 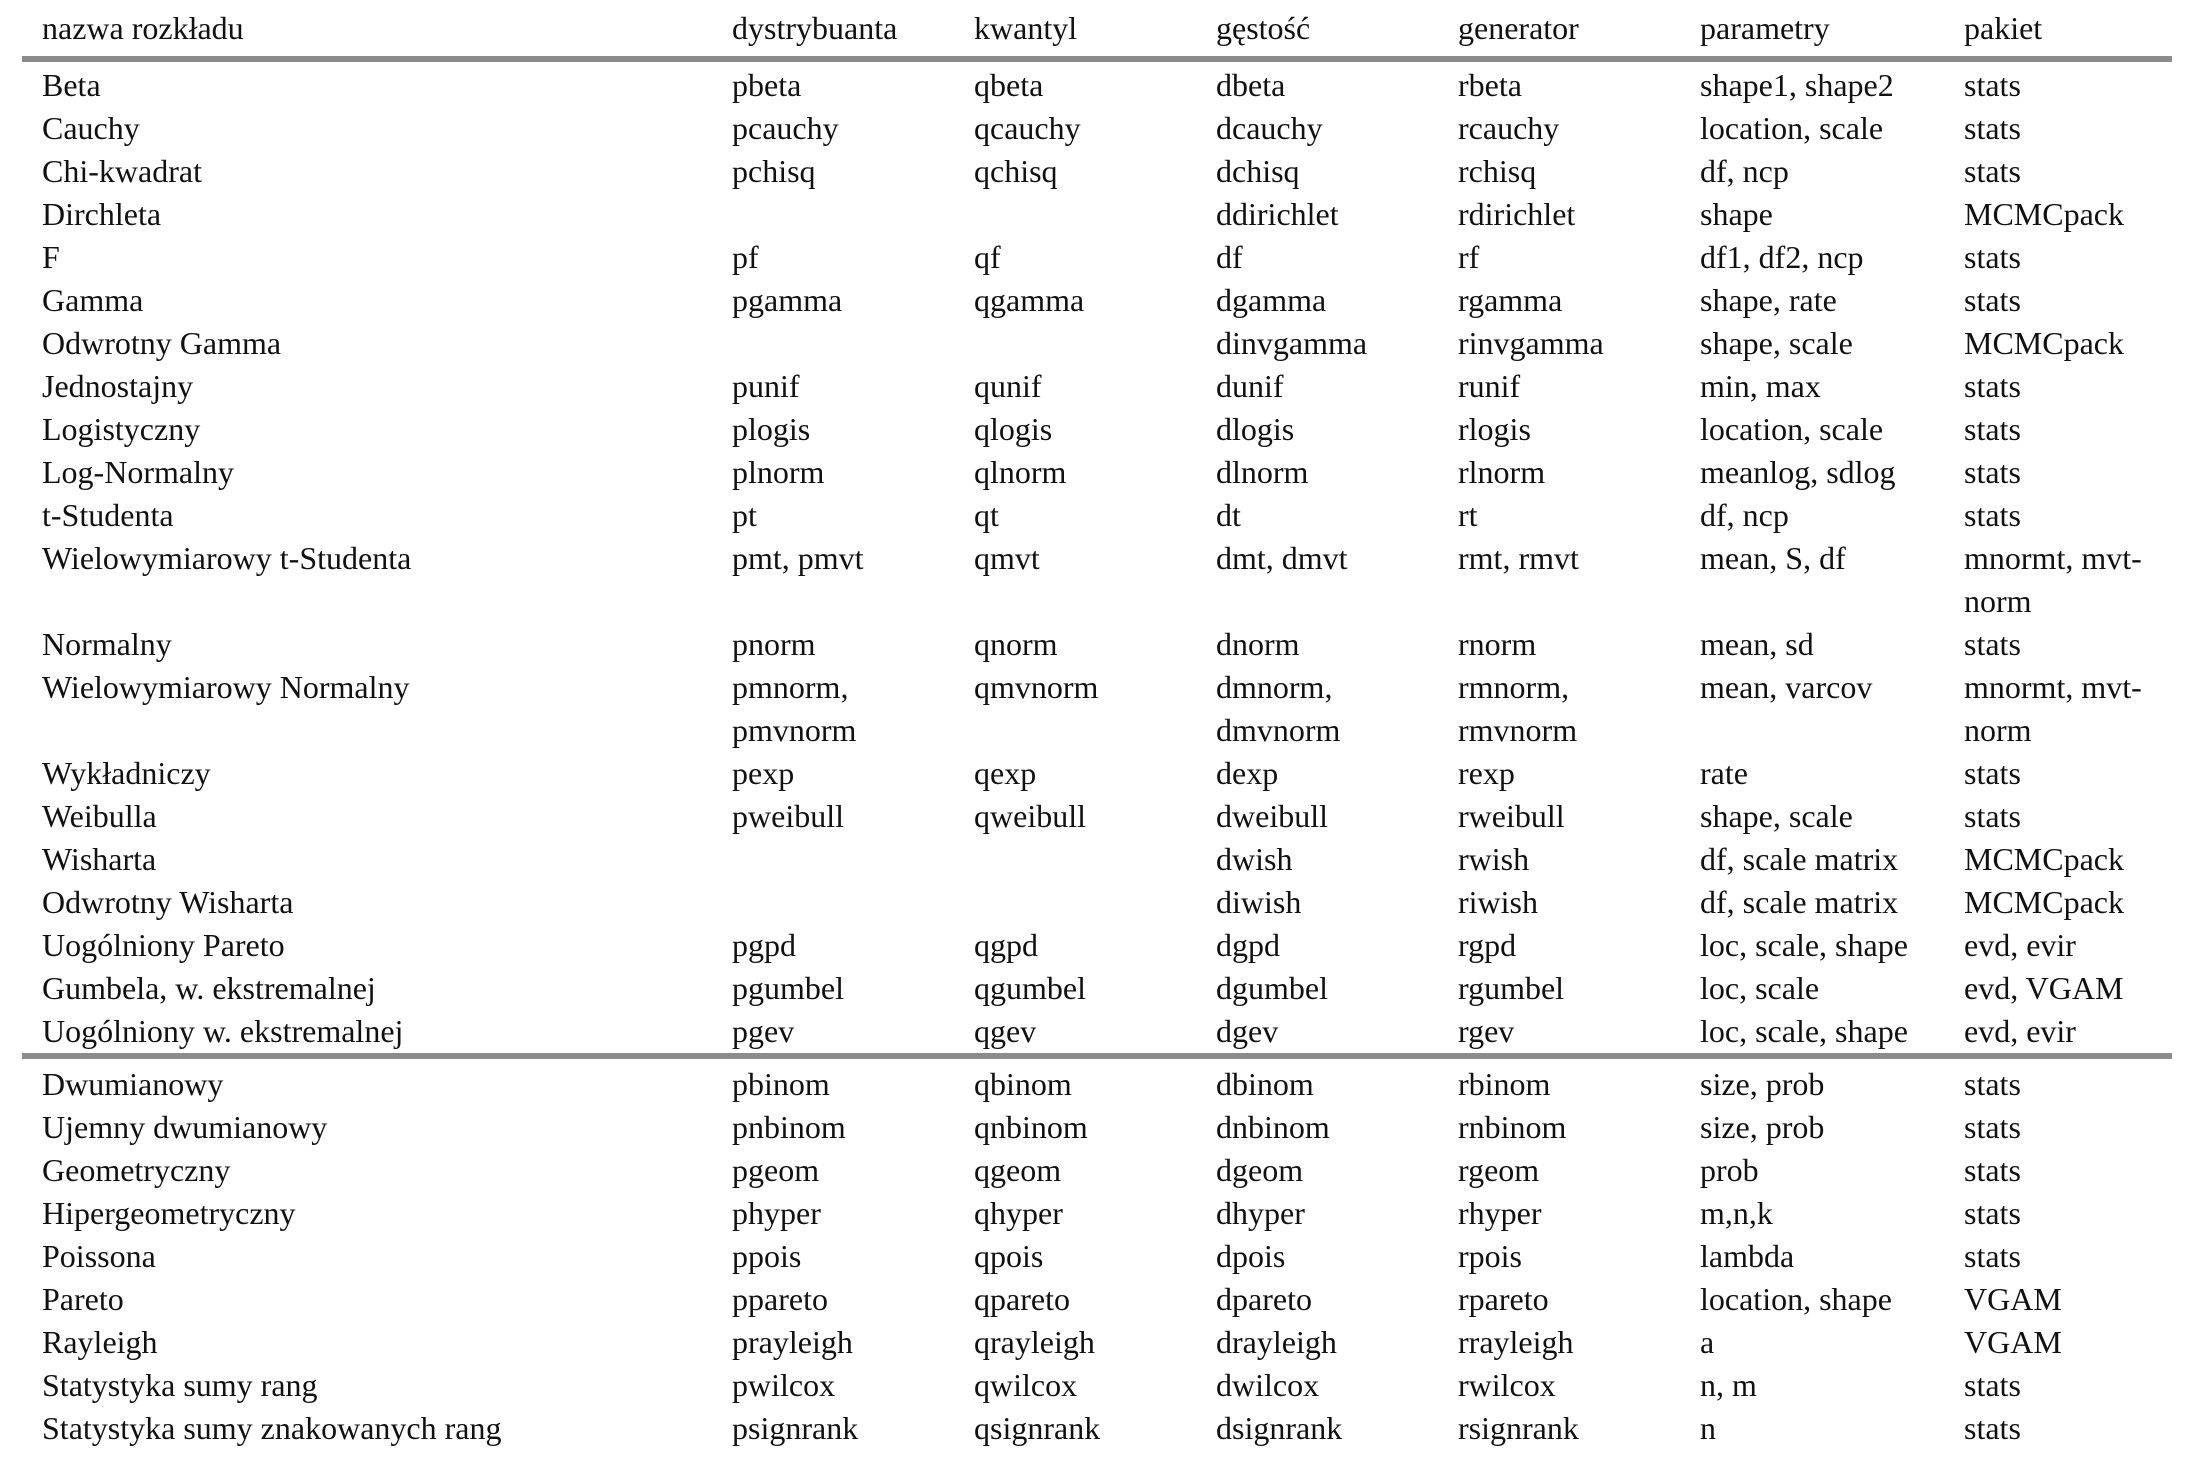 I want to click on density-function-cell: dchisq, so click(x=1258, y=171).